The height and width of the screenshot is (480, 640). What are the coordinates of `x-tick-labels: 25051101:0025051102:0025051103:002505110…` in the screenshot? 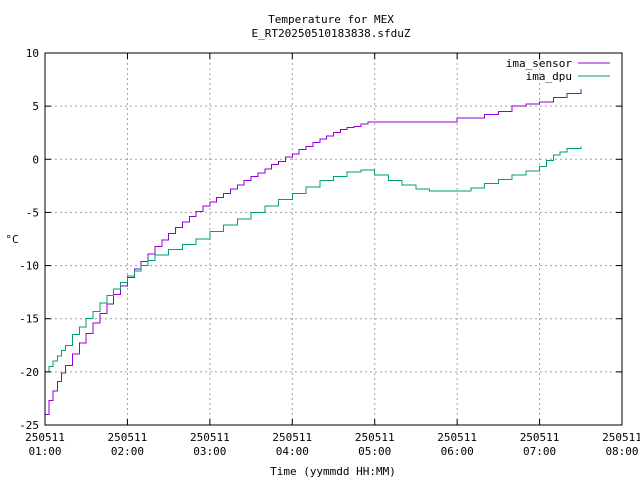 It's located at (332, 444).